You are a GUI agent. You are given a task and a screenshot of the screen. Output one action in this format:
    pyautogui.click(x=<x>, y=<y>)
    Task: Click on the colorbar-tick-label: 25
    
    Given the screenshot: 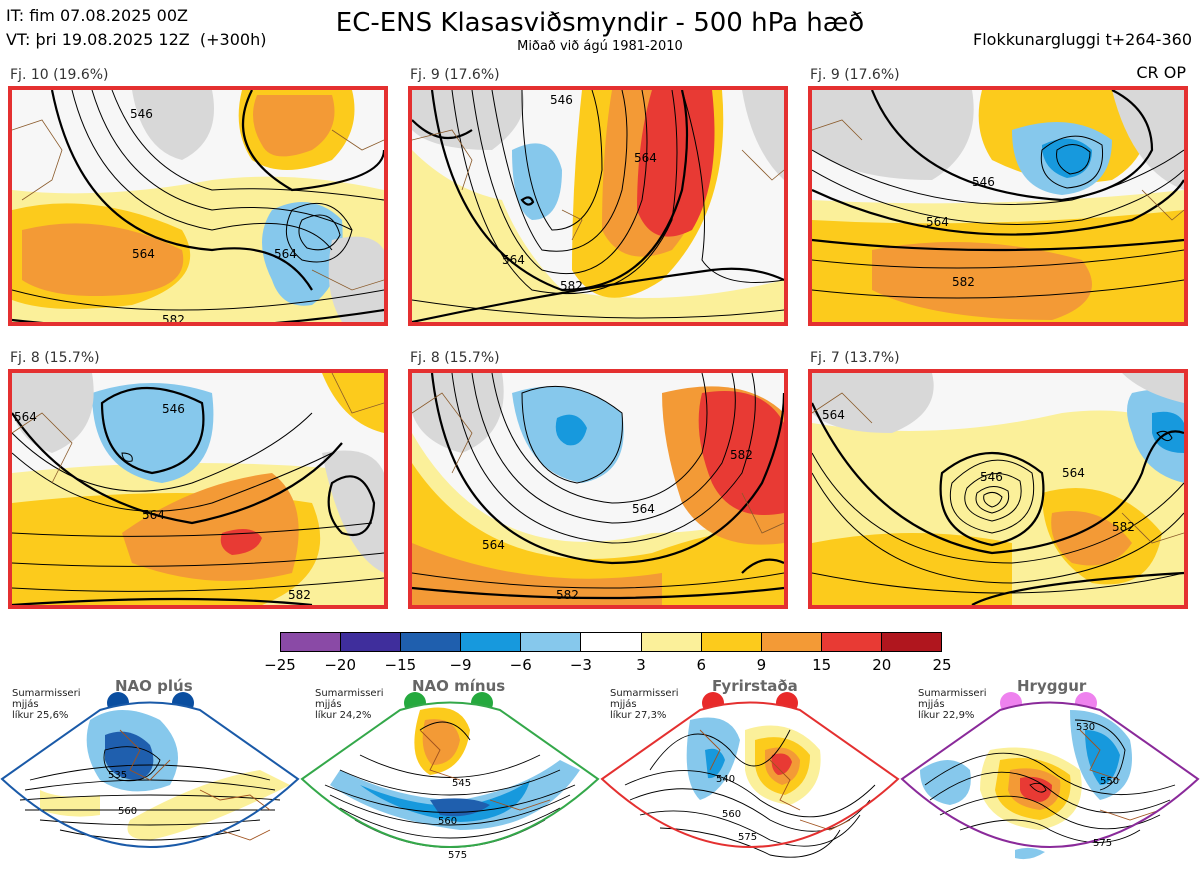 What is the action you would take?
    pyautogui.click(x=942, y=665)
    